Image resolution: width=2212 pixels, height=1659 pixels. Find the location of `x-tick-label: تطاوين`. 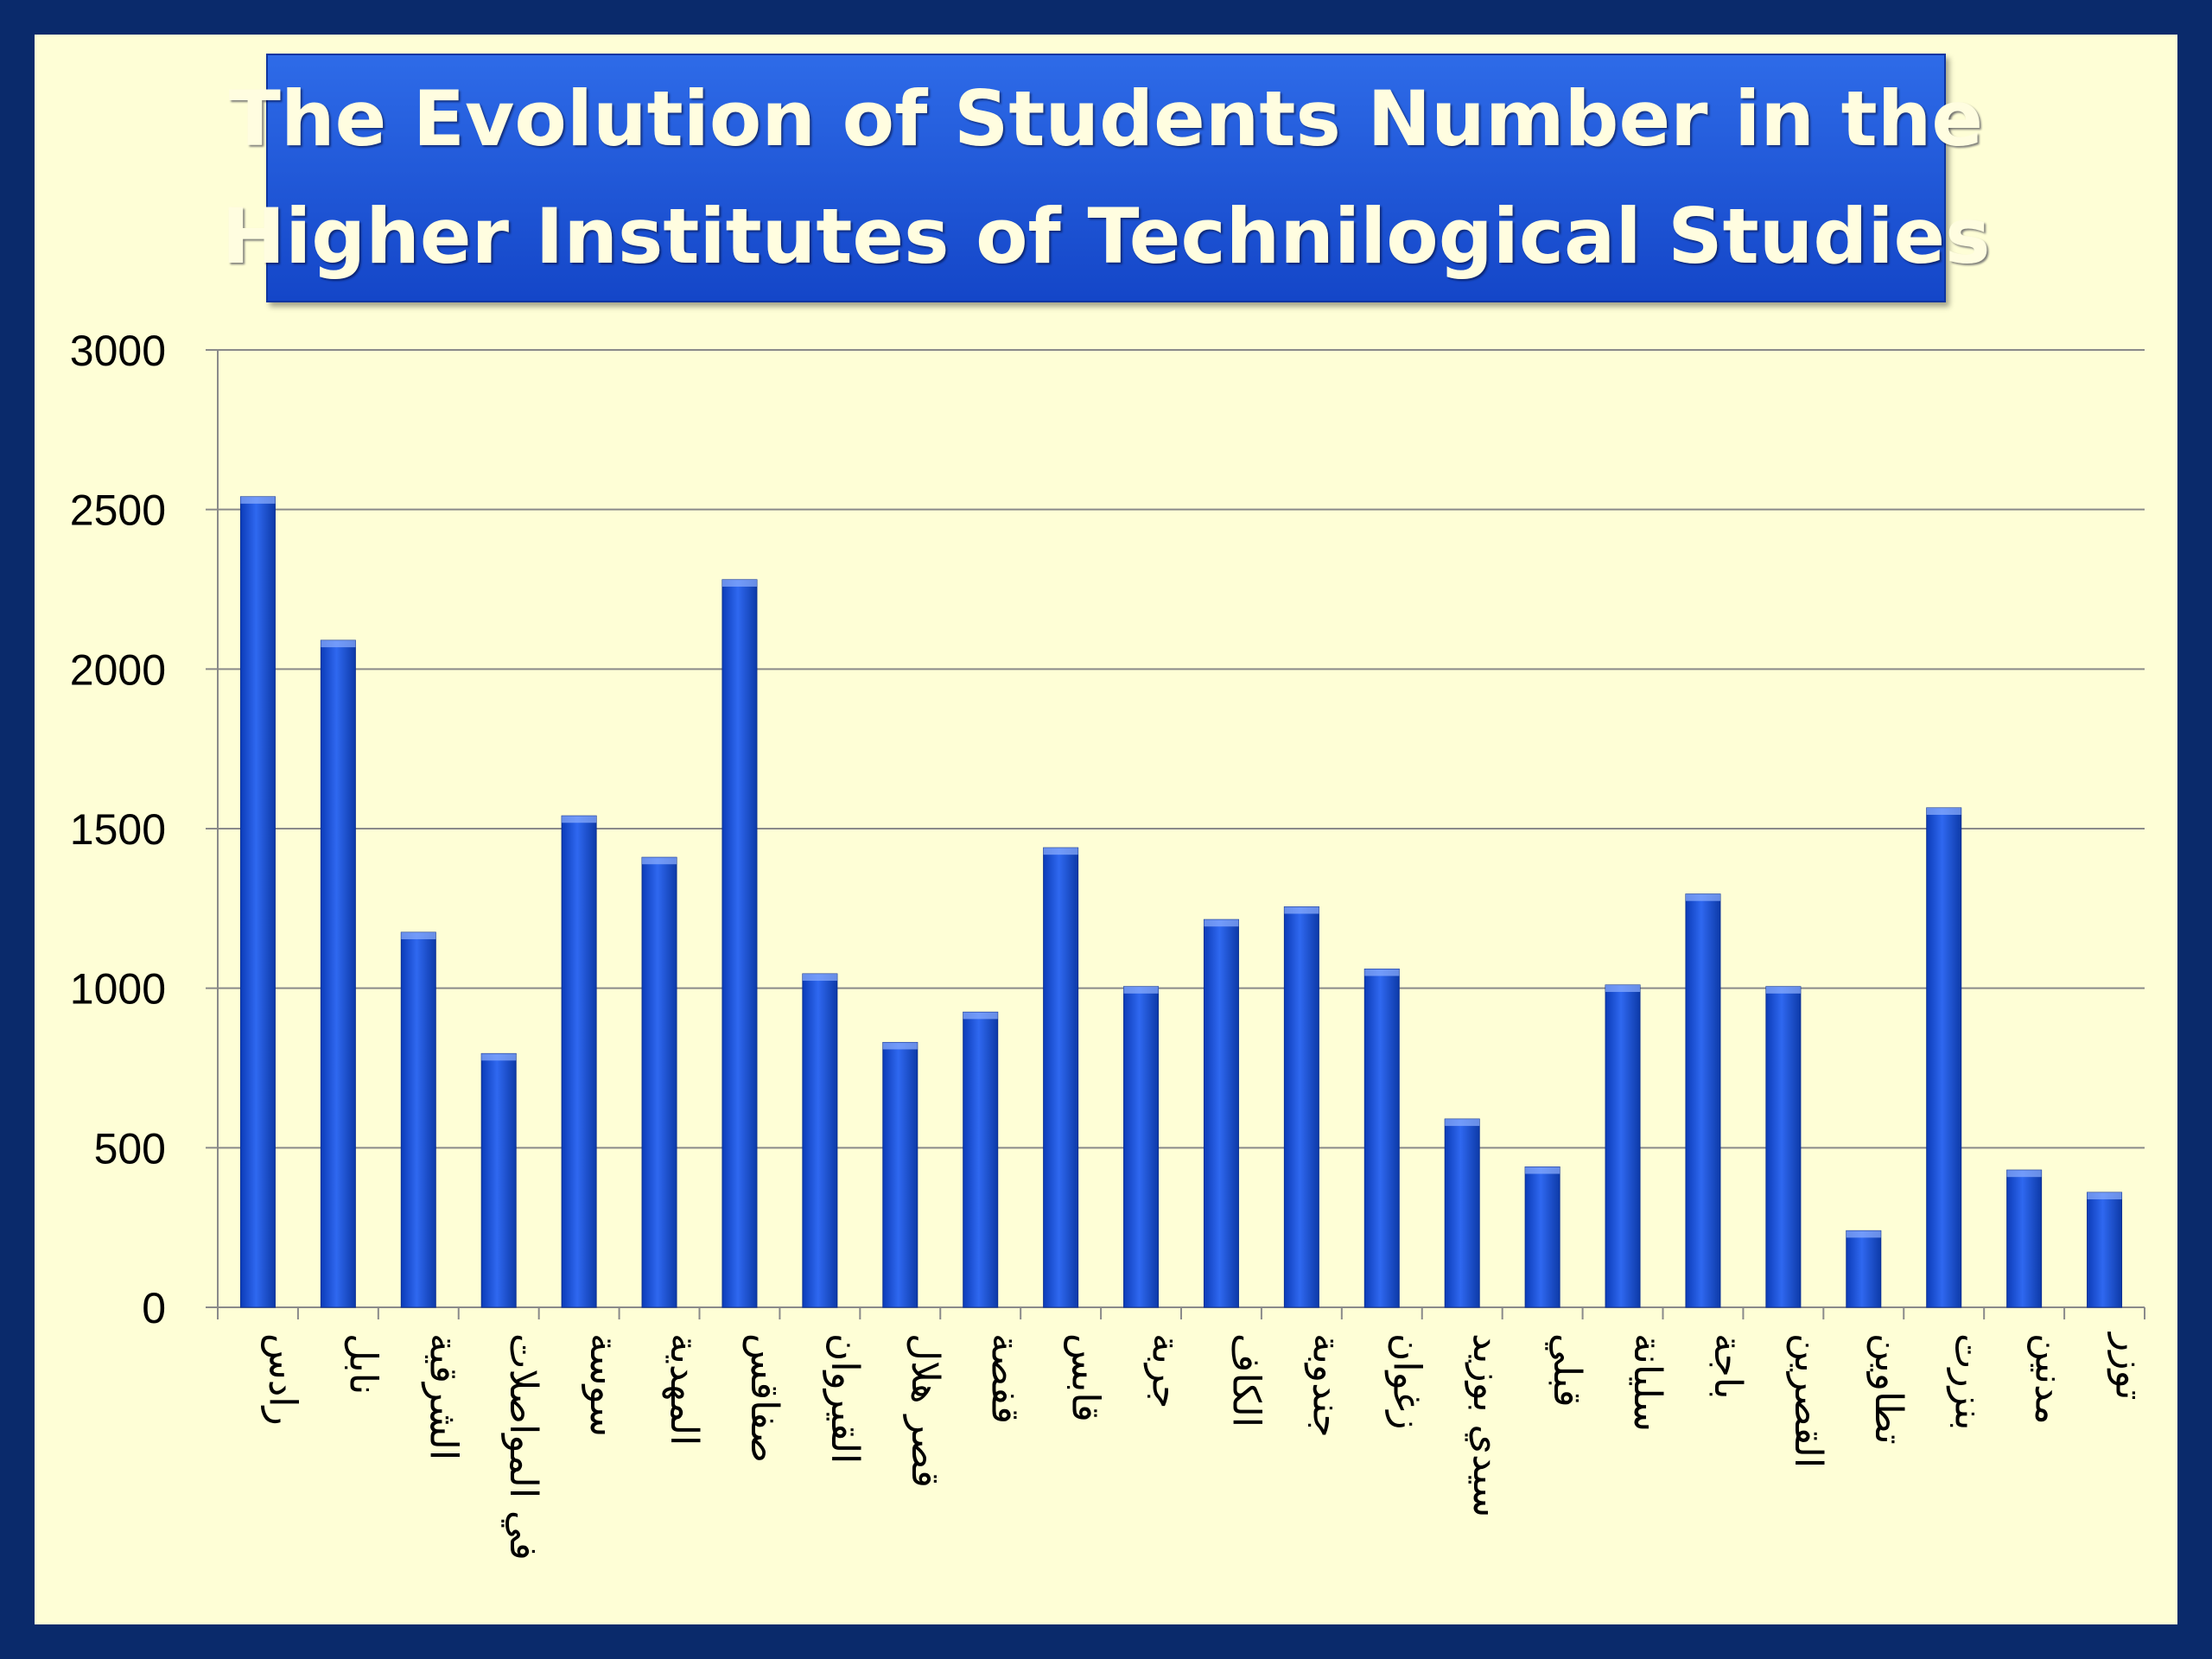

x-tick-label: تطاوين is located at coordinates (1888, 1389).